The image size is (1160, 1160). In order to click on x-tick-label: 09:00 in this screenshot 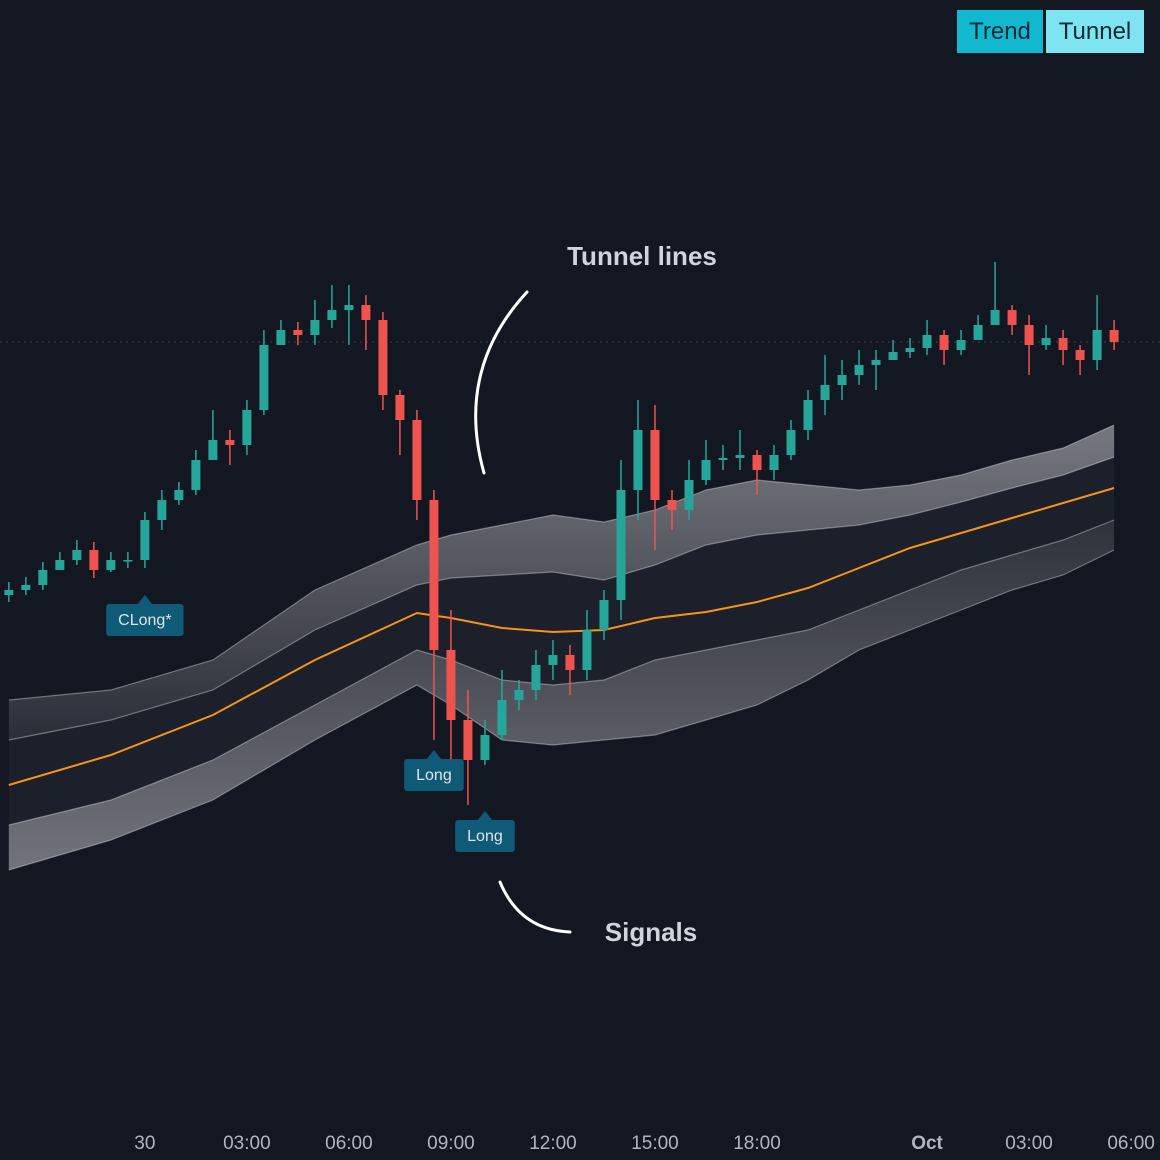, I will do `click(451, 1143)`.